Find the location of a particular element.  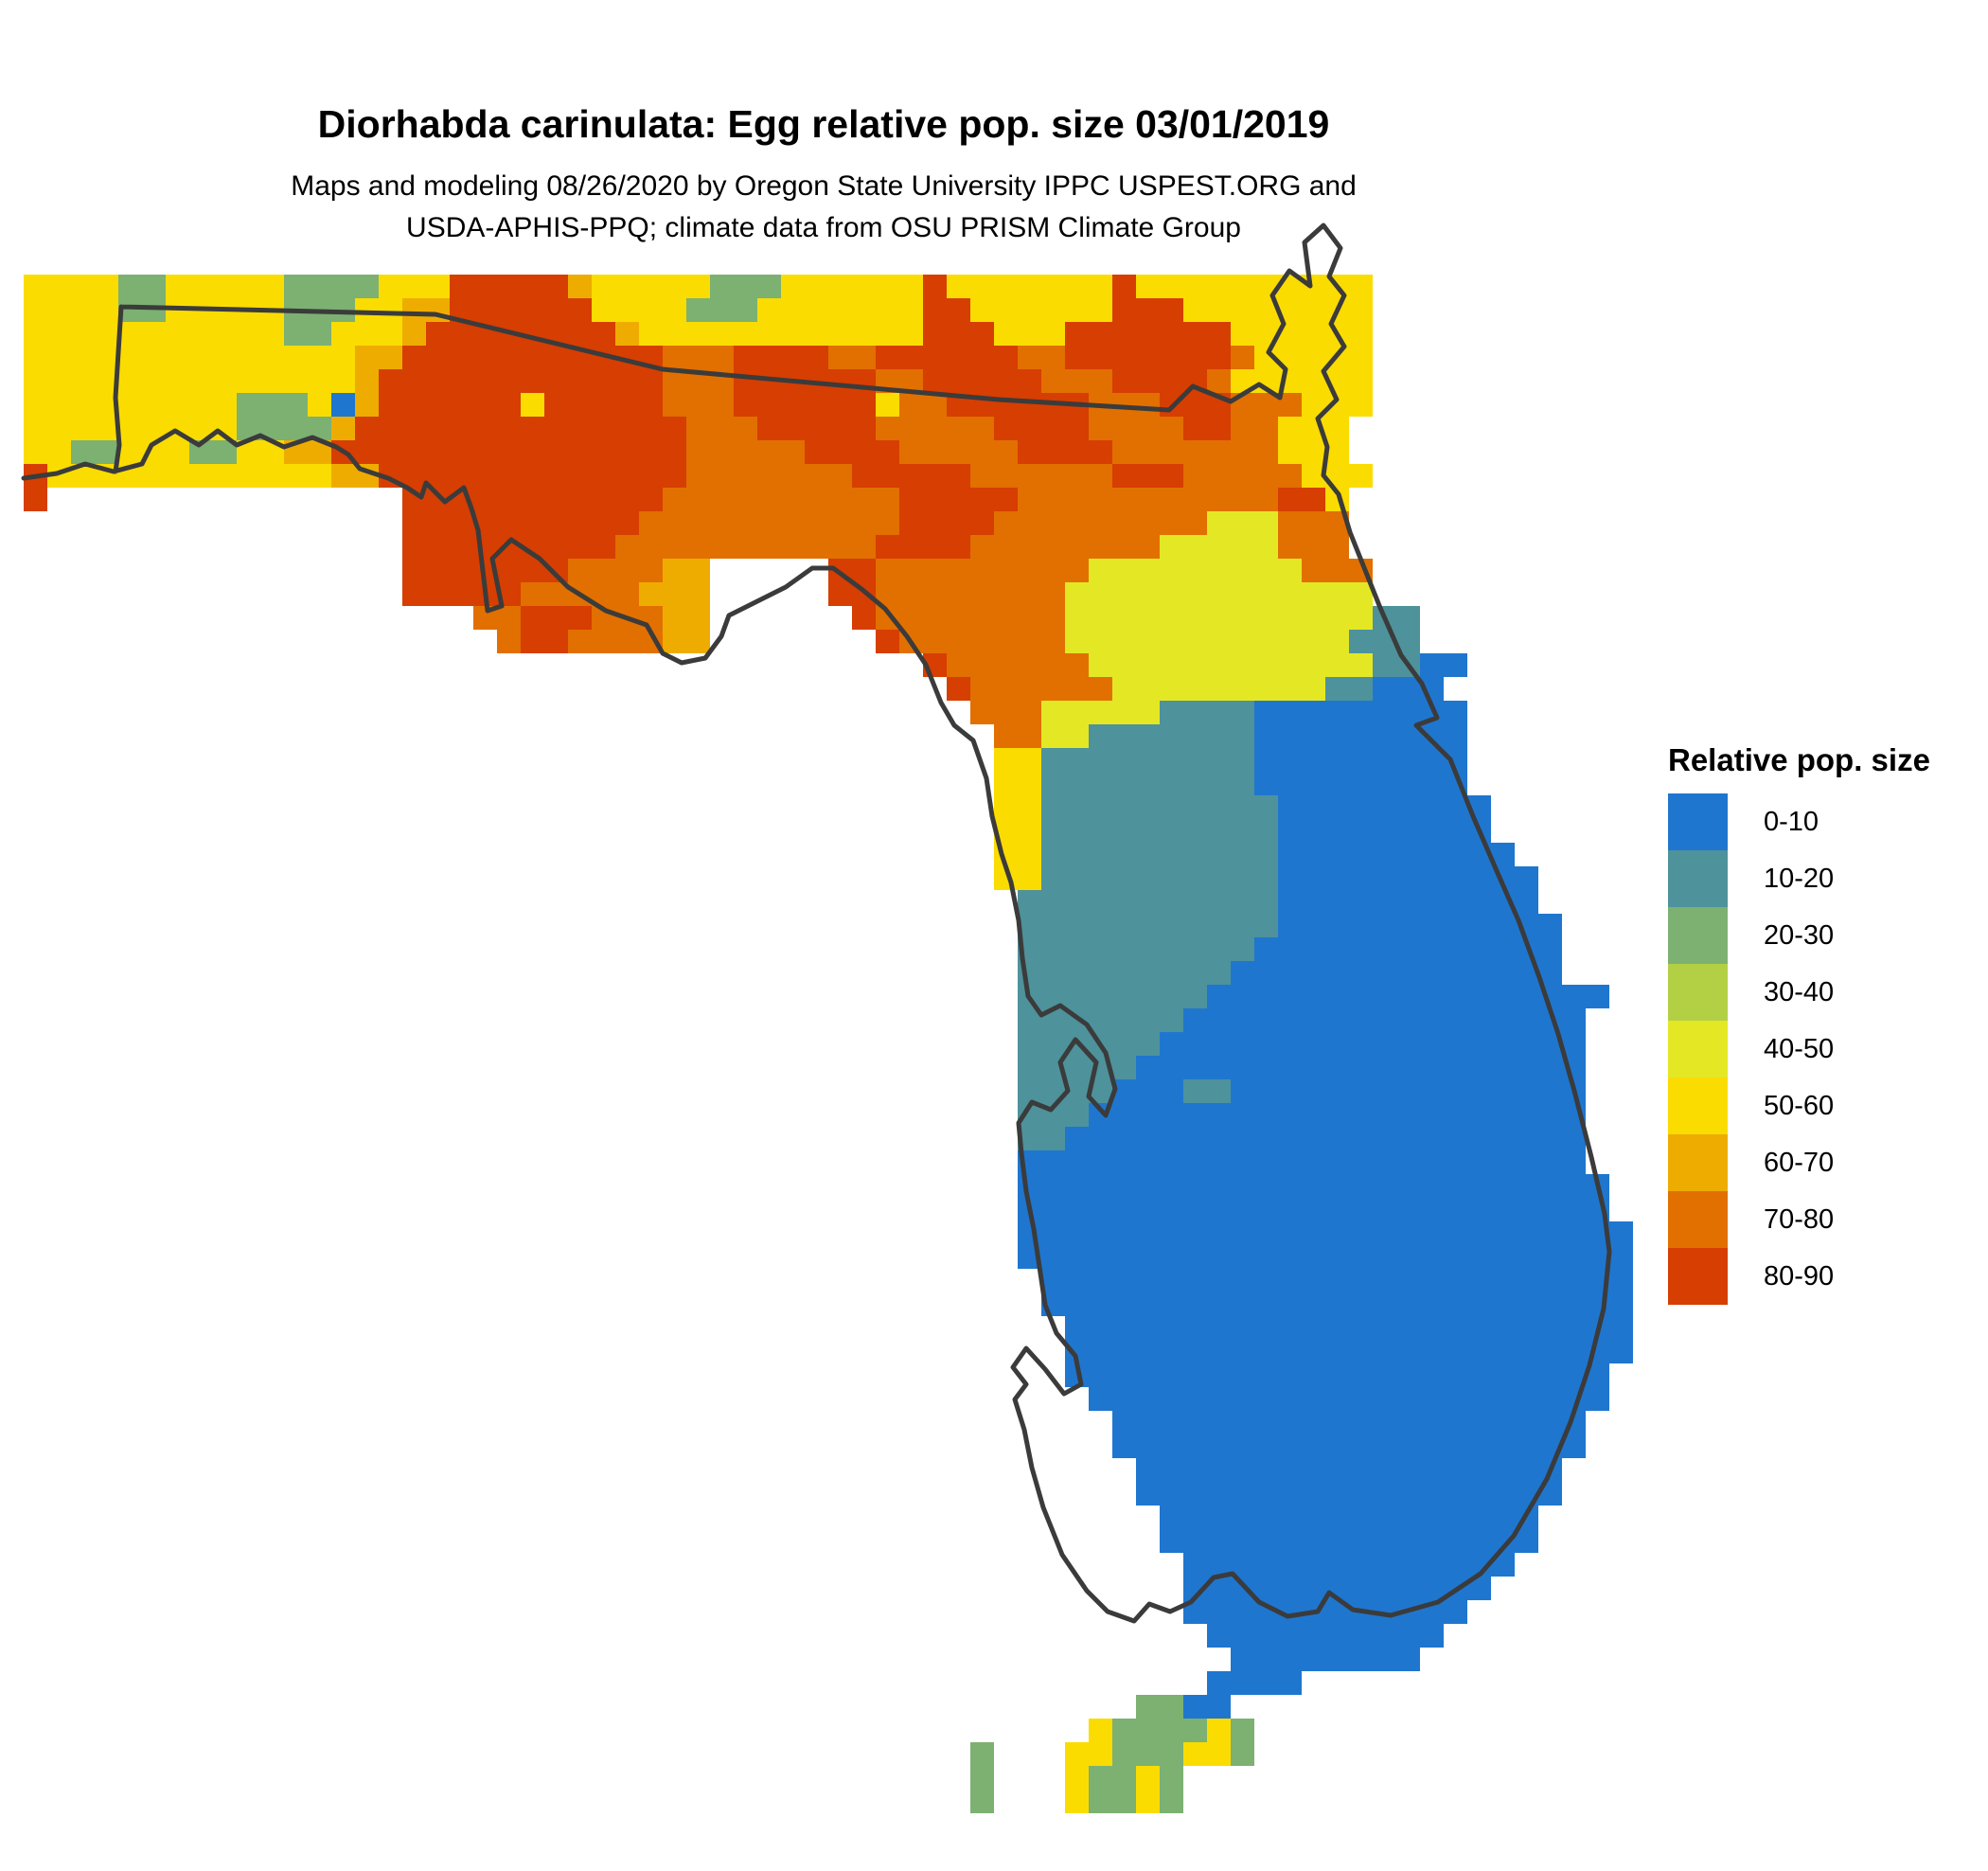

legend-label-40-50: 40-50 is located at coordinates (1799, 1048).